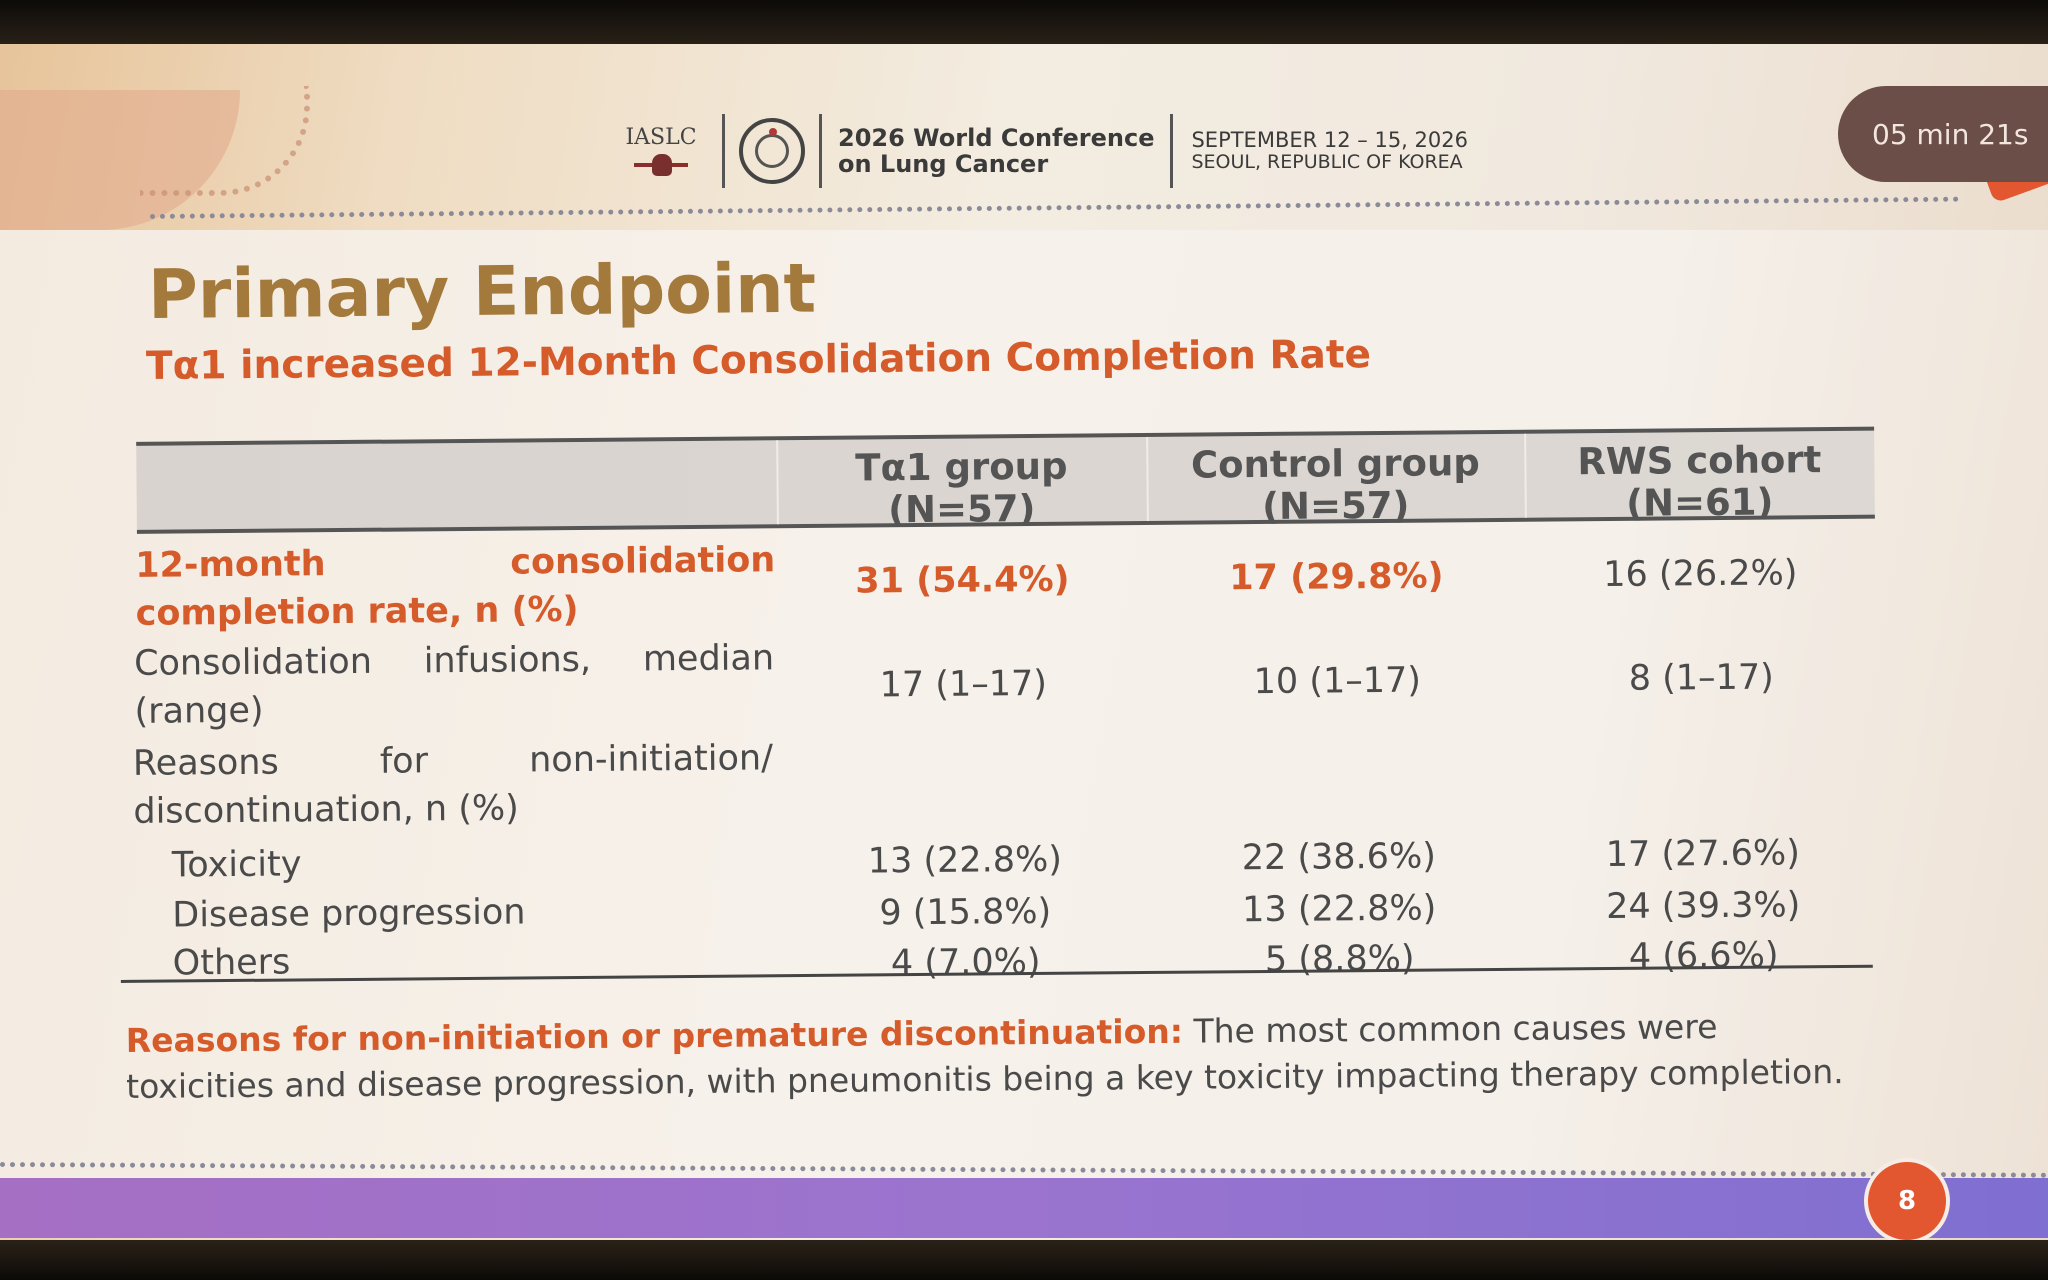 Image resolution: width=2048 pixels, height=1280 pixels. What do you see at coordinates (961, 467) in the screenshot?
I see `column-header-name: Tα1 group` at bounding box center [961, 467].